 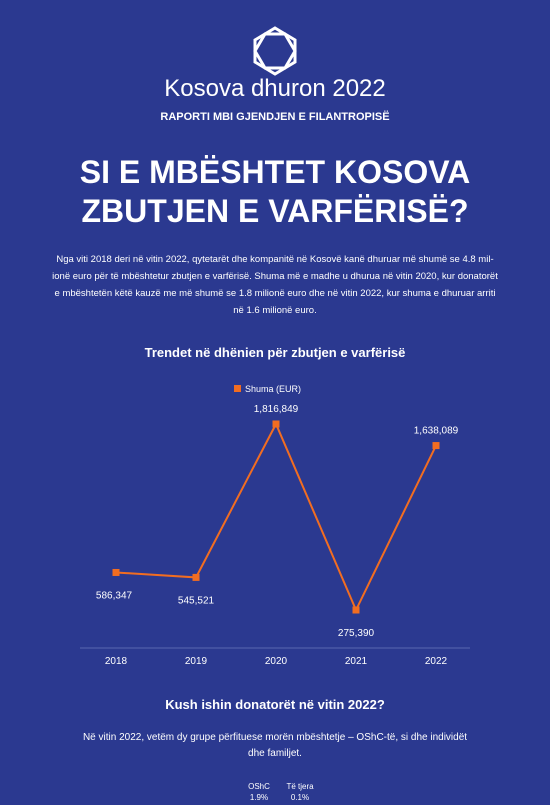 What do you see at coordinates (300, 786) in the screenshot?
I see `slice-label: Të tjera` at bounding box center [300, 786].